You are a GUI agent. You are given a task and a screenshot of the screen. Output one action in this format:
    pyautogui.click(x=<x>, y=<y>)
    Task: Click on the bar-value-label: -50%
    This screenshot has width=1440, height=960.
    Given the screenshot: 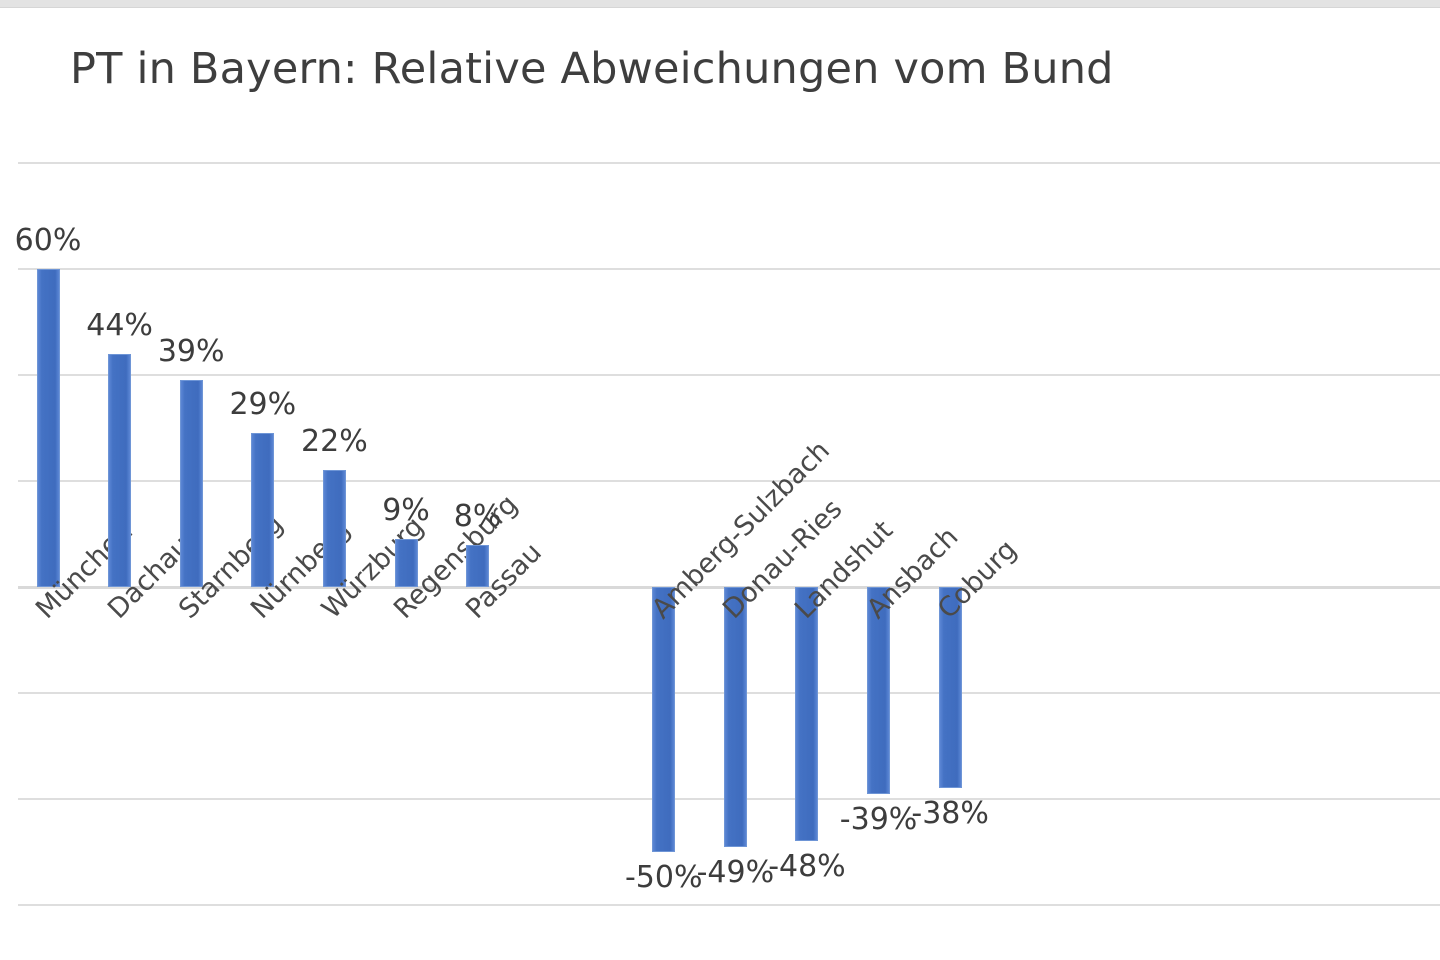 What is the action you would take?
    pyautogui.click(x=663, y=877)
    